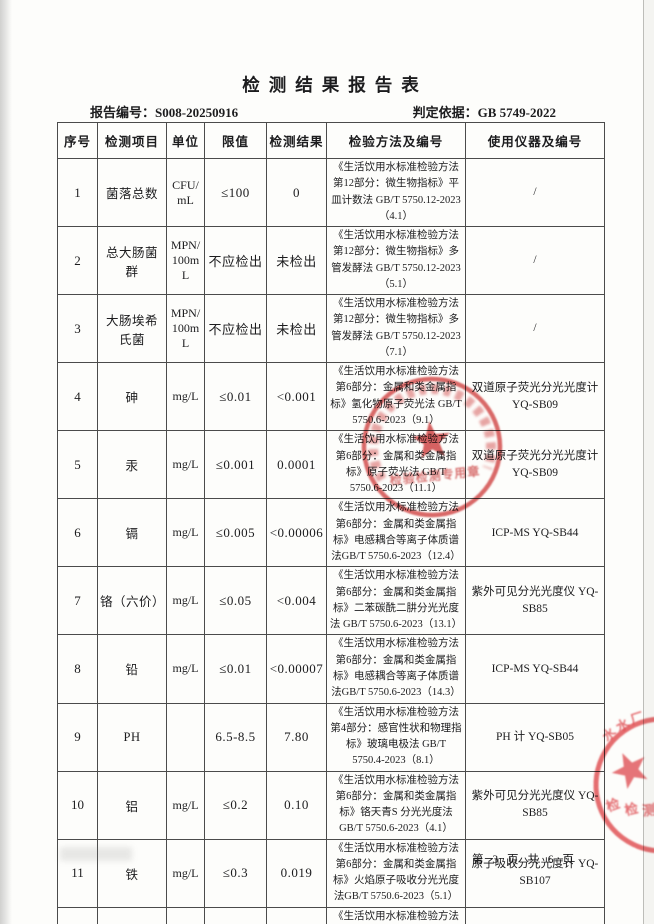 The width and height of the screenshot is (654, 924). I want to click on col-header-item: 检测项目, so click(132, 140).